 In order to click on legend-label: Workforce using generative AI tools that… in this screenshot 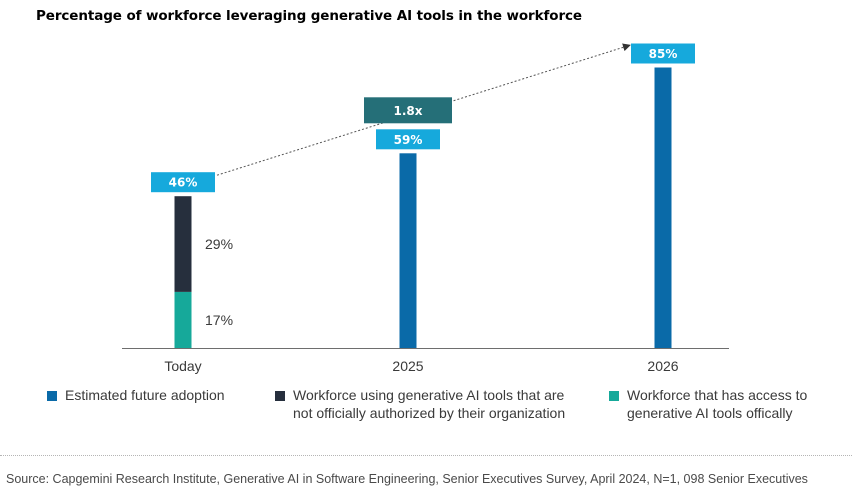, I will do `click(429, 404)`.